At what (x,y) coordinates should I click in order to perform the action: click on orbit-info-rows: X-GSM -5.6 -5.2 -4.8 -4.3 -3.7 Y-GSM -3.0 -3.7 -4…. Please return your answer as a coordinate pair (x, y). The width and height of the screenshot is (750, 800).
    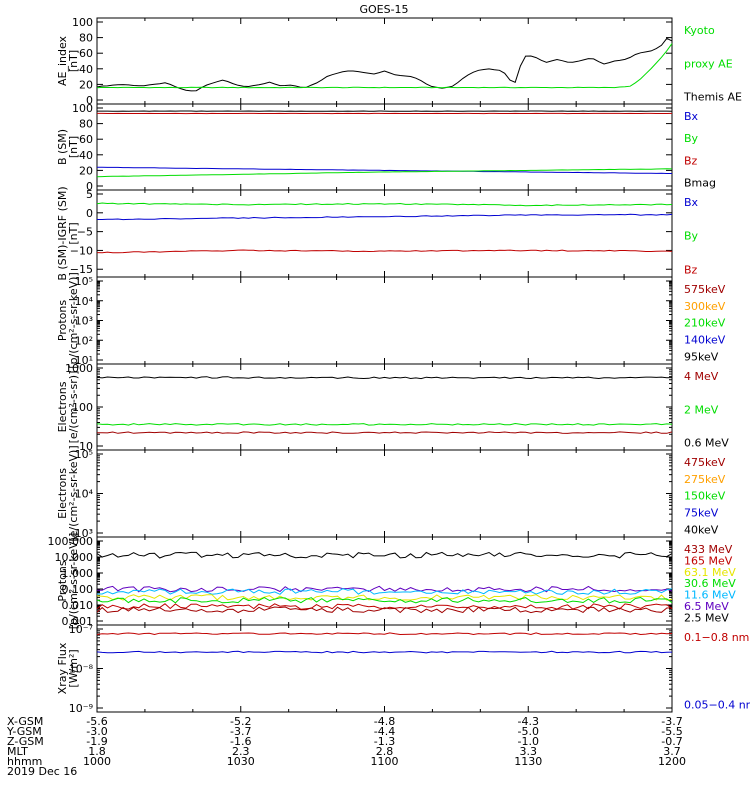
    Looking at the image, I should click on (346, 746).